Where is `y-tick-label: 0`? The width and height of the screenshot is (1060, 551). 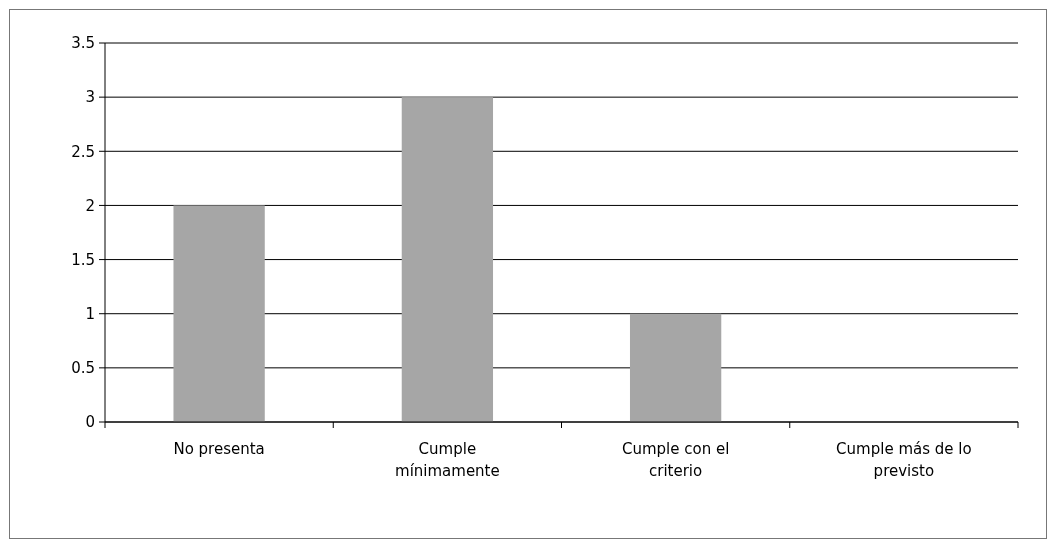
y-tick-label: 0 is located at coordinates (90, 422).